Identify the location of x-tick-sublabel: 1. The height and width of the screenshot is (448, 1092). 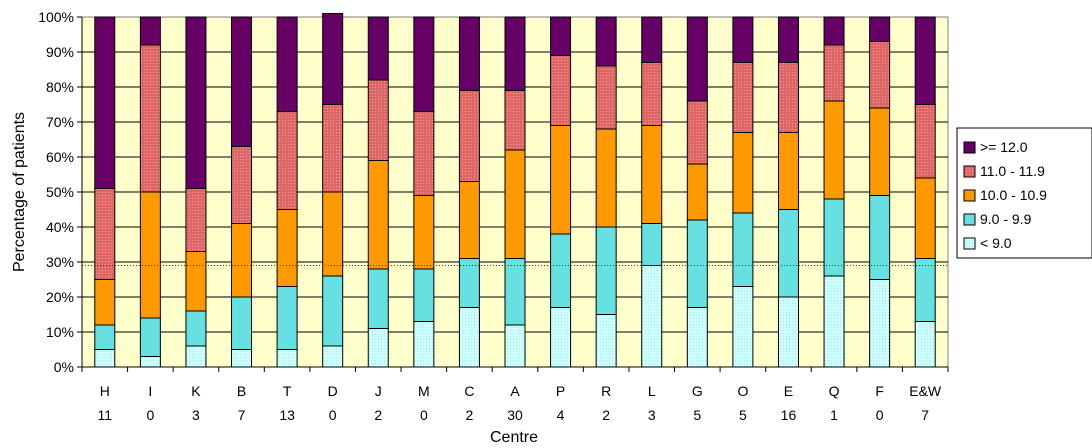
(834, 415).